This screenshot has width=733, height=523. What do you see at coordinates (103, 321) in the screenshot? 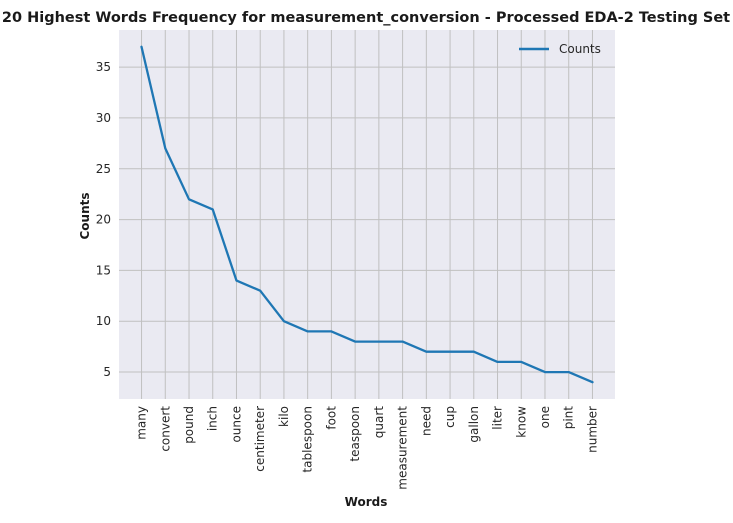
I see `y-tick-label: 10` at bounding box center [103, 321].